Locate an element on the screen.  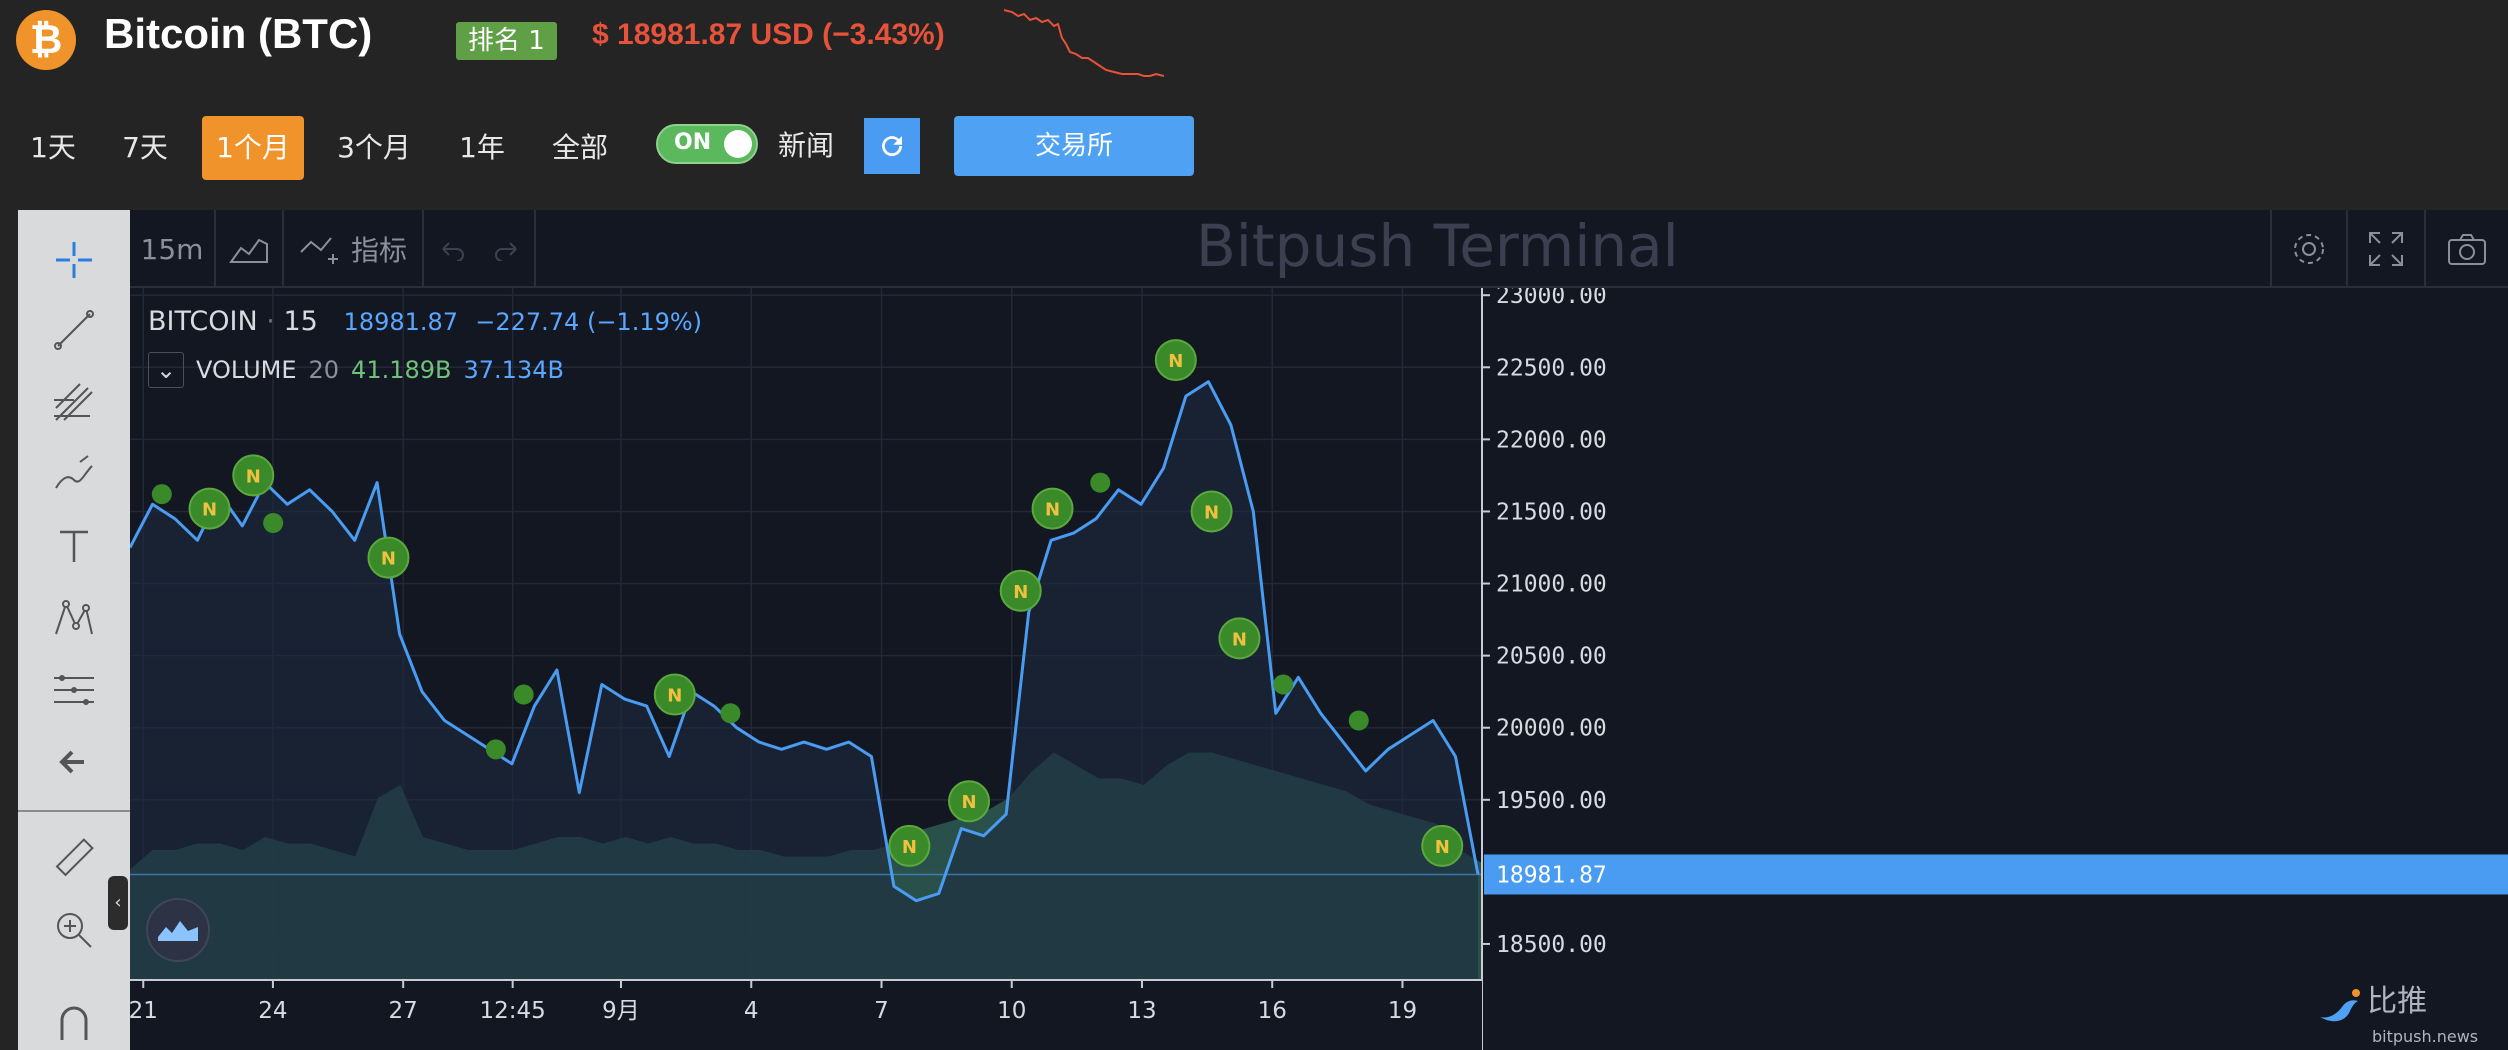
levels-icon is located at coordinates (74, 690).